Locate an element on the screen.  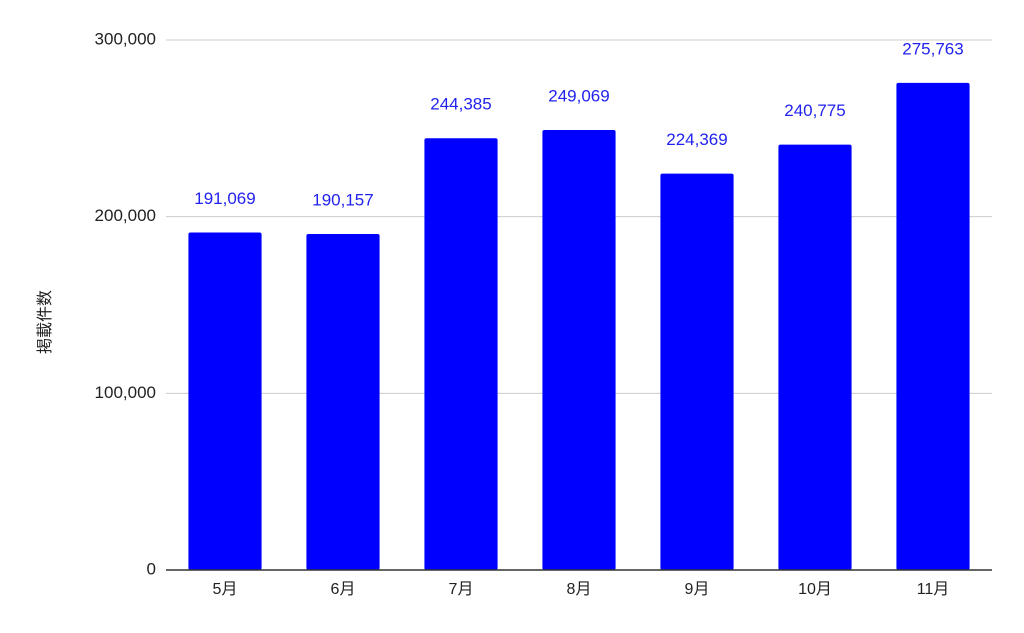
x-tick-label: 8月 is located at coordinates (579, 589).